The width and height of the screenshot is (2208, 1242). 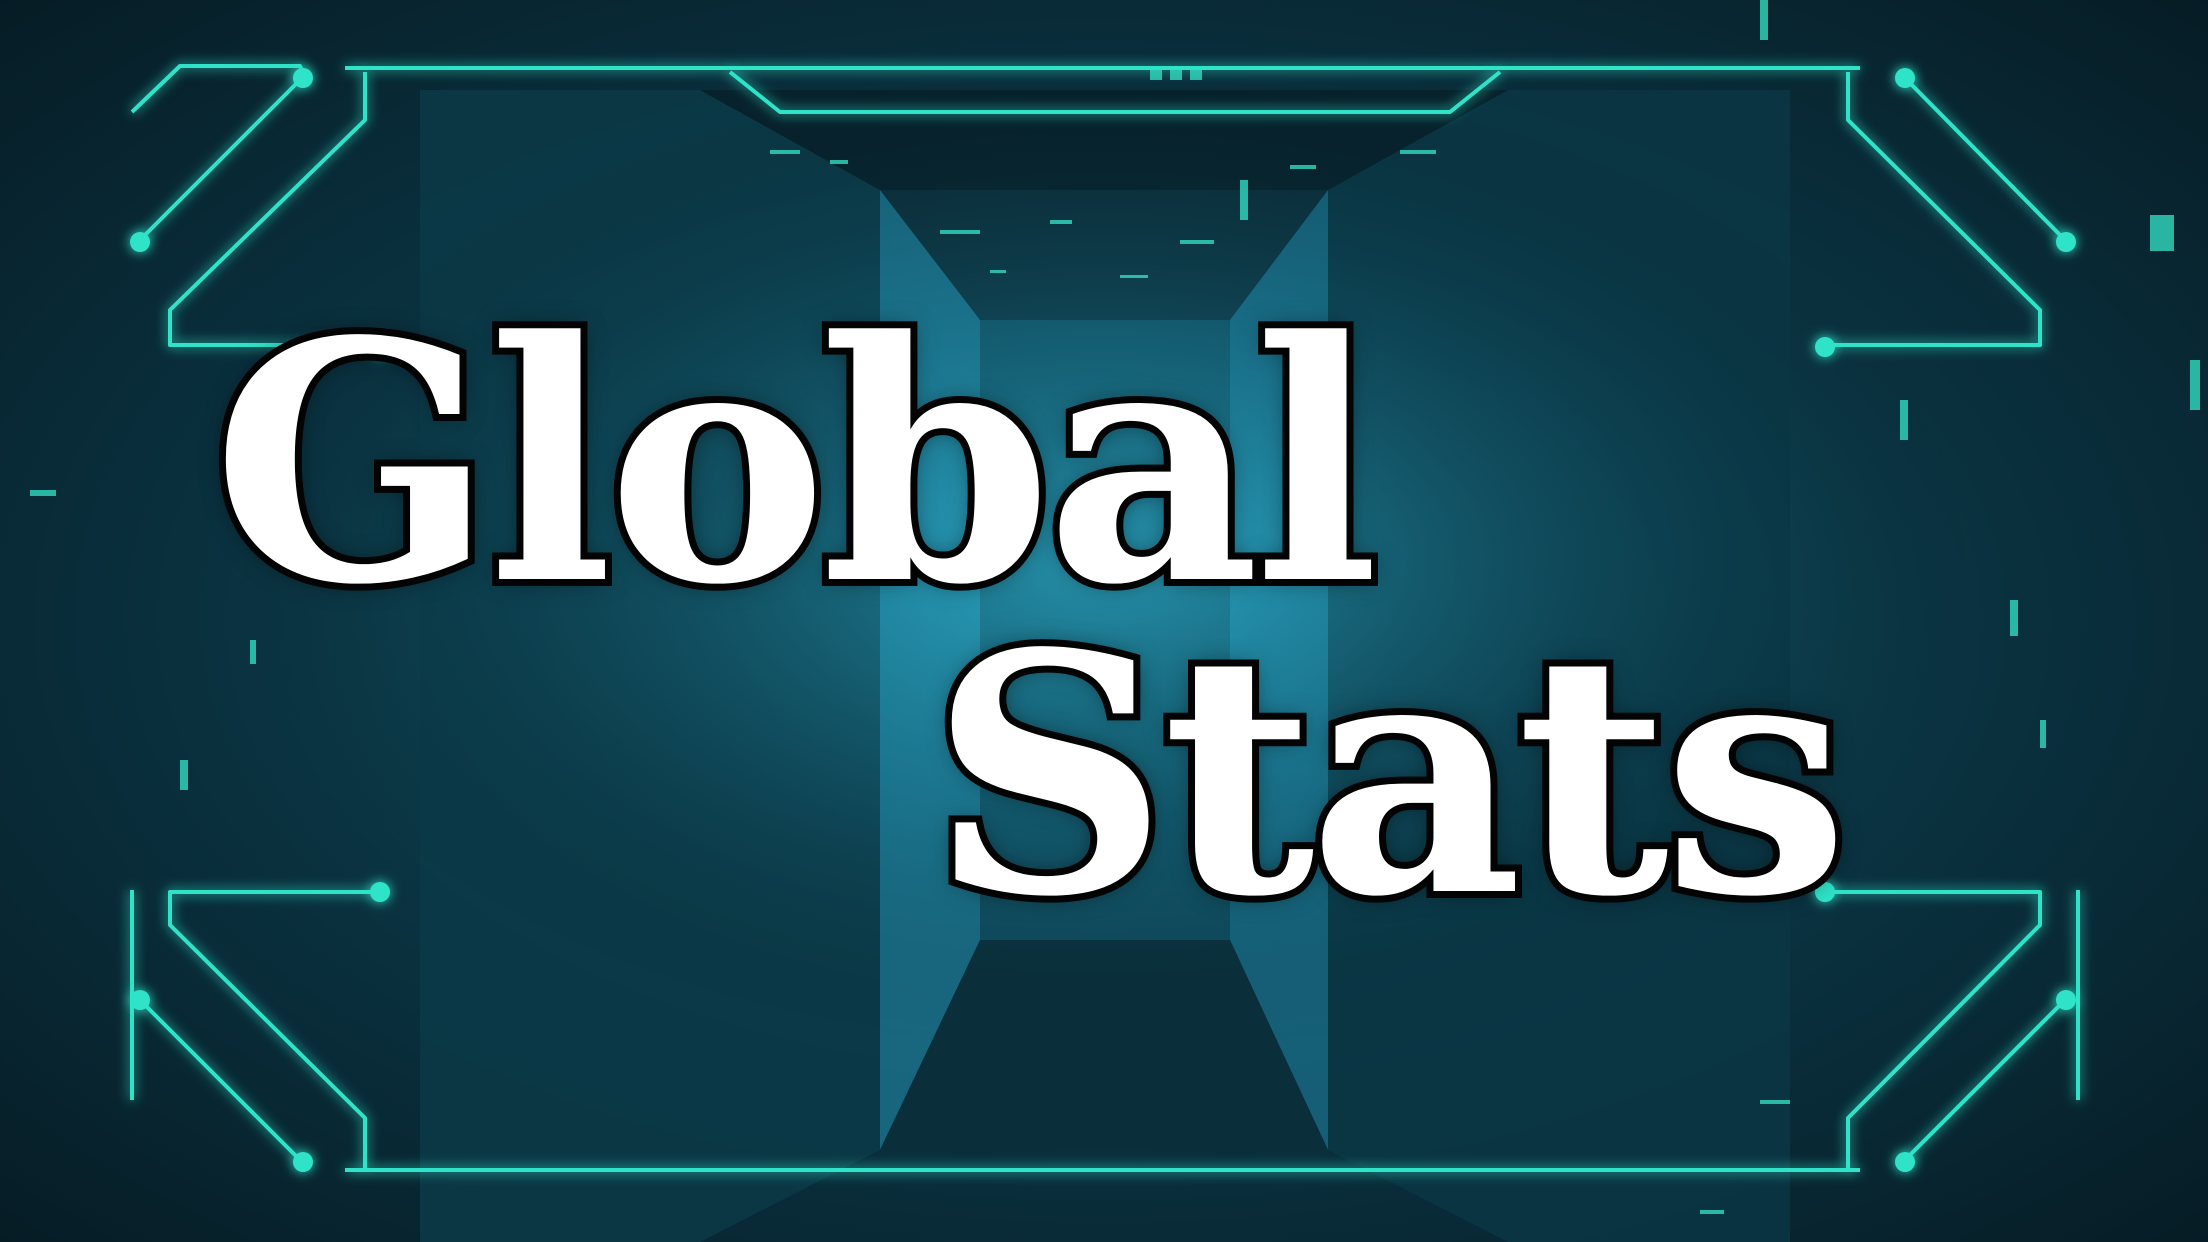 What do you see at coordinates (1389, 775) in the screenshot?
I see `title-line-stats: Stats` at bounding box center [1389, 775].